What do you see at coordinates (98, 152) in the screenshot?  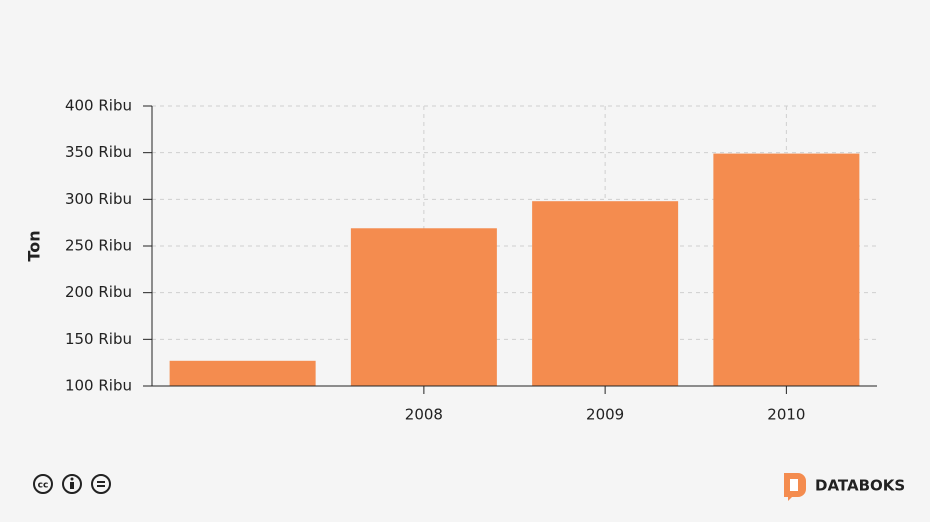 I see `y-tick-label: 350 Ribu` at bounding box center [98, 152].